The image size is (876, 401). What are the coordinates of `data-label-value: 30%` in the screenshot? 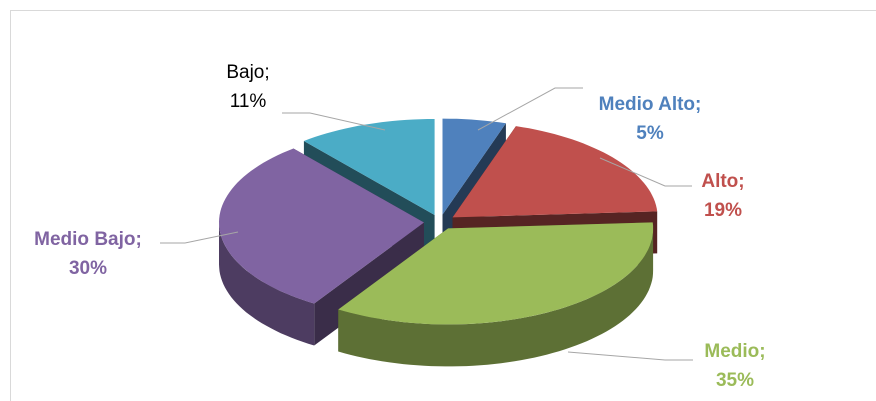 It's located at (88, 268).